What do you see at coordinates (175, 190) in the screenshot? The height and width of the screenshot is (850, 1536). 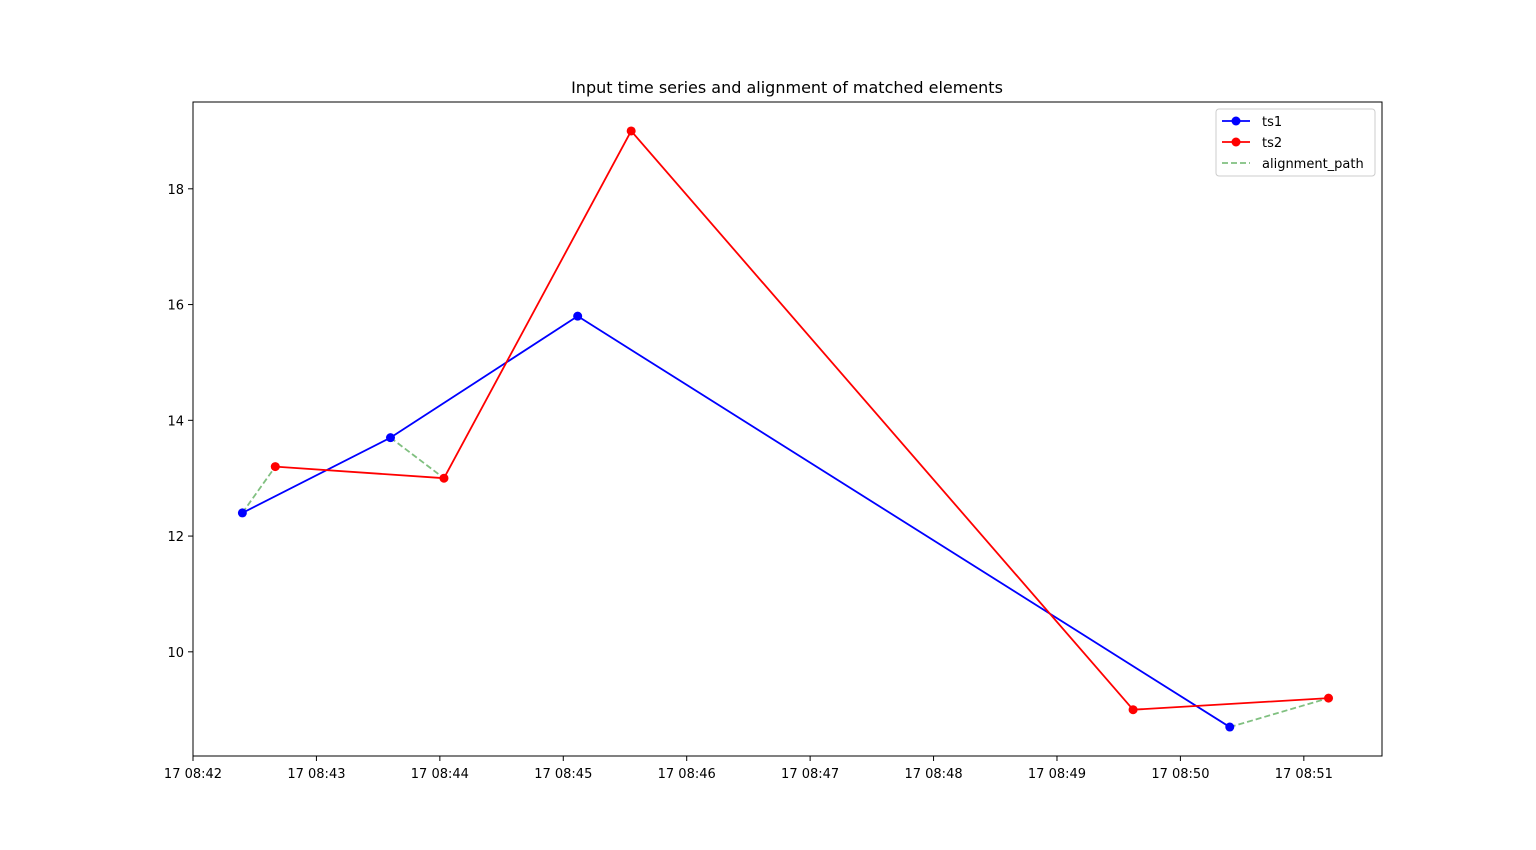 I see `y-tick-label: 18` at bounding box center [175, 190].